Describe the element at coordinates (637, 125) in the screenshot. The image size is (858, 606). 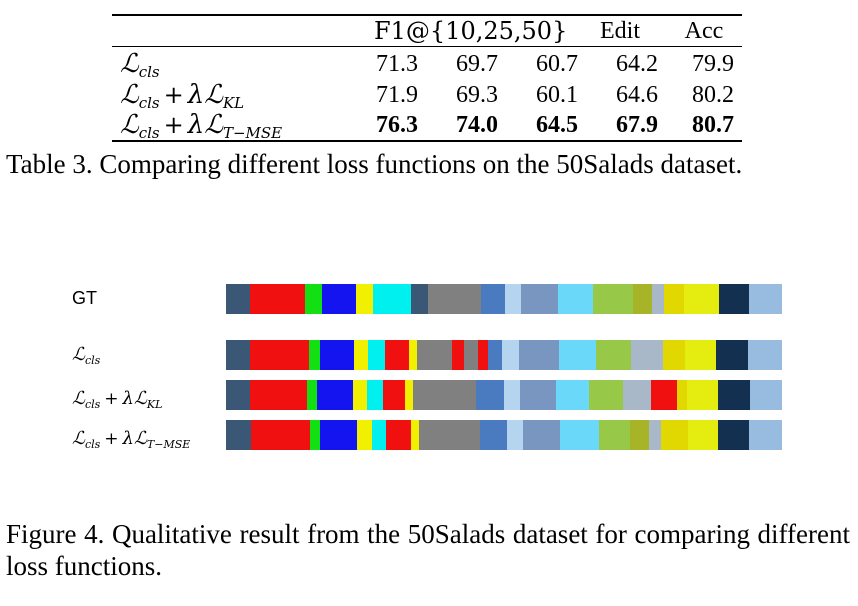
I see `edit-value: 67.9` at that location.